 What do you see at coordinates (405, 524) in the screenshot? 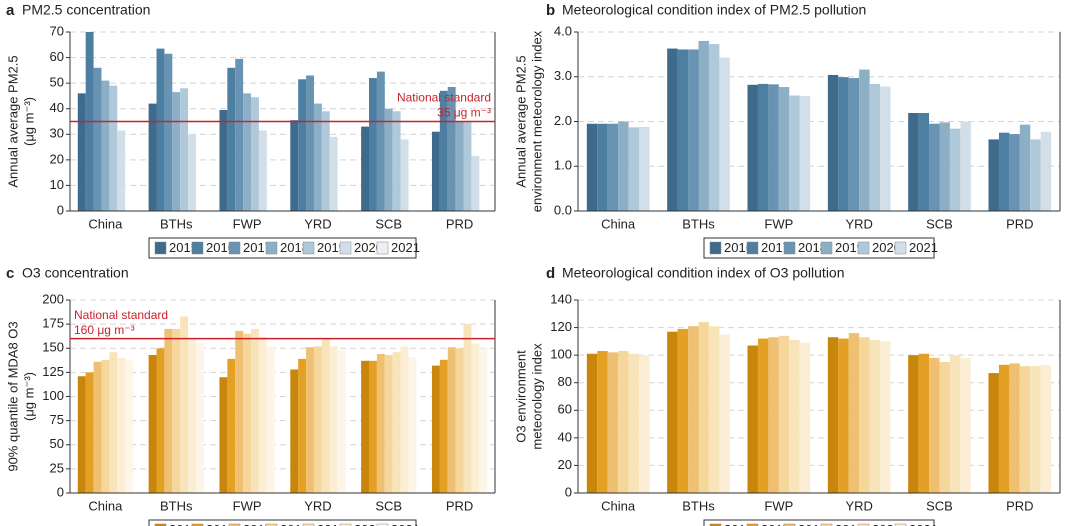
I see `legend-label: 2021` at bounding box center [405, 524].